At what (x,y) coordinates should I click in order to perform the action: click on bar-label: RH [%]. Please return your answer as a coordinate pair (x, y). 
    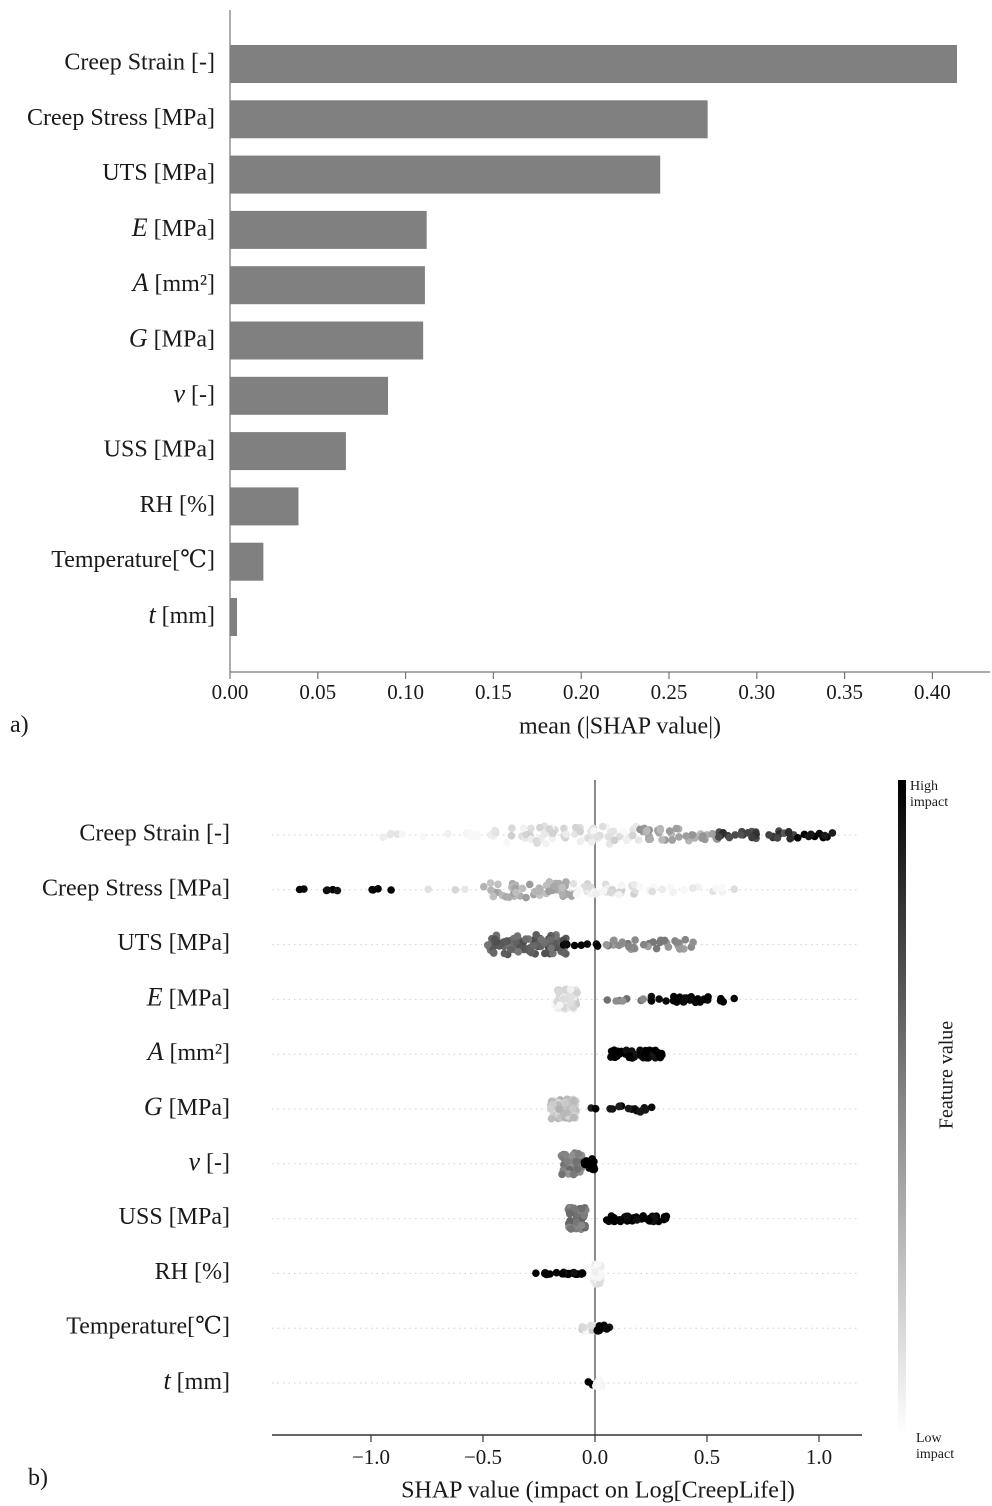
    Looking at the image, I should click on (177, 505).